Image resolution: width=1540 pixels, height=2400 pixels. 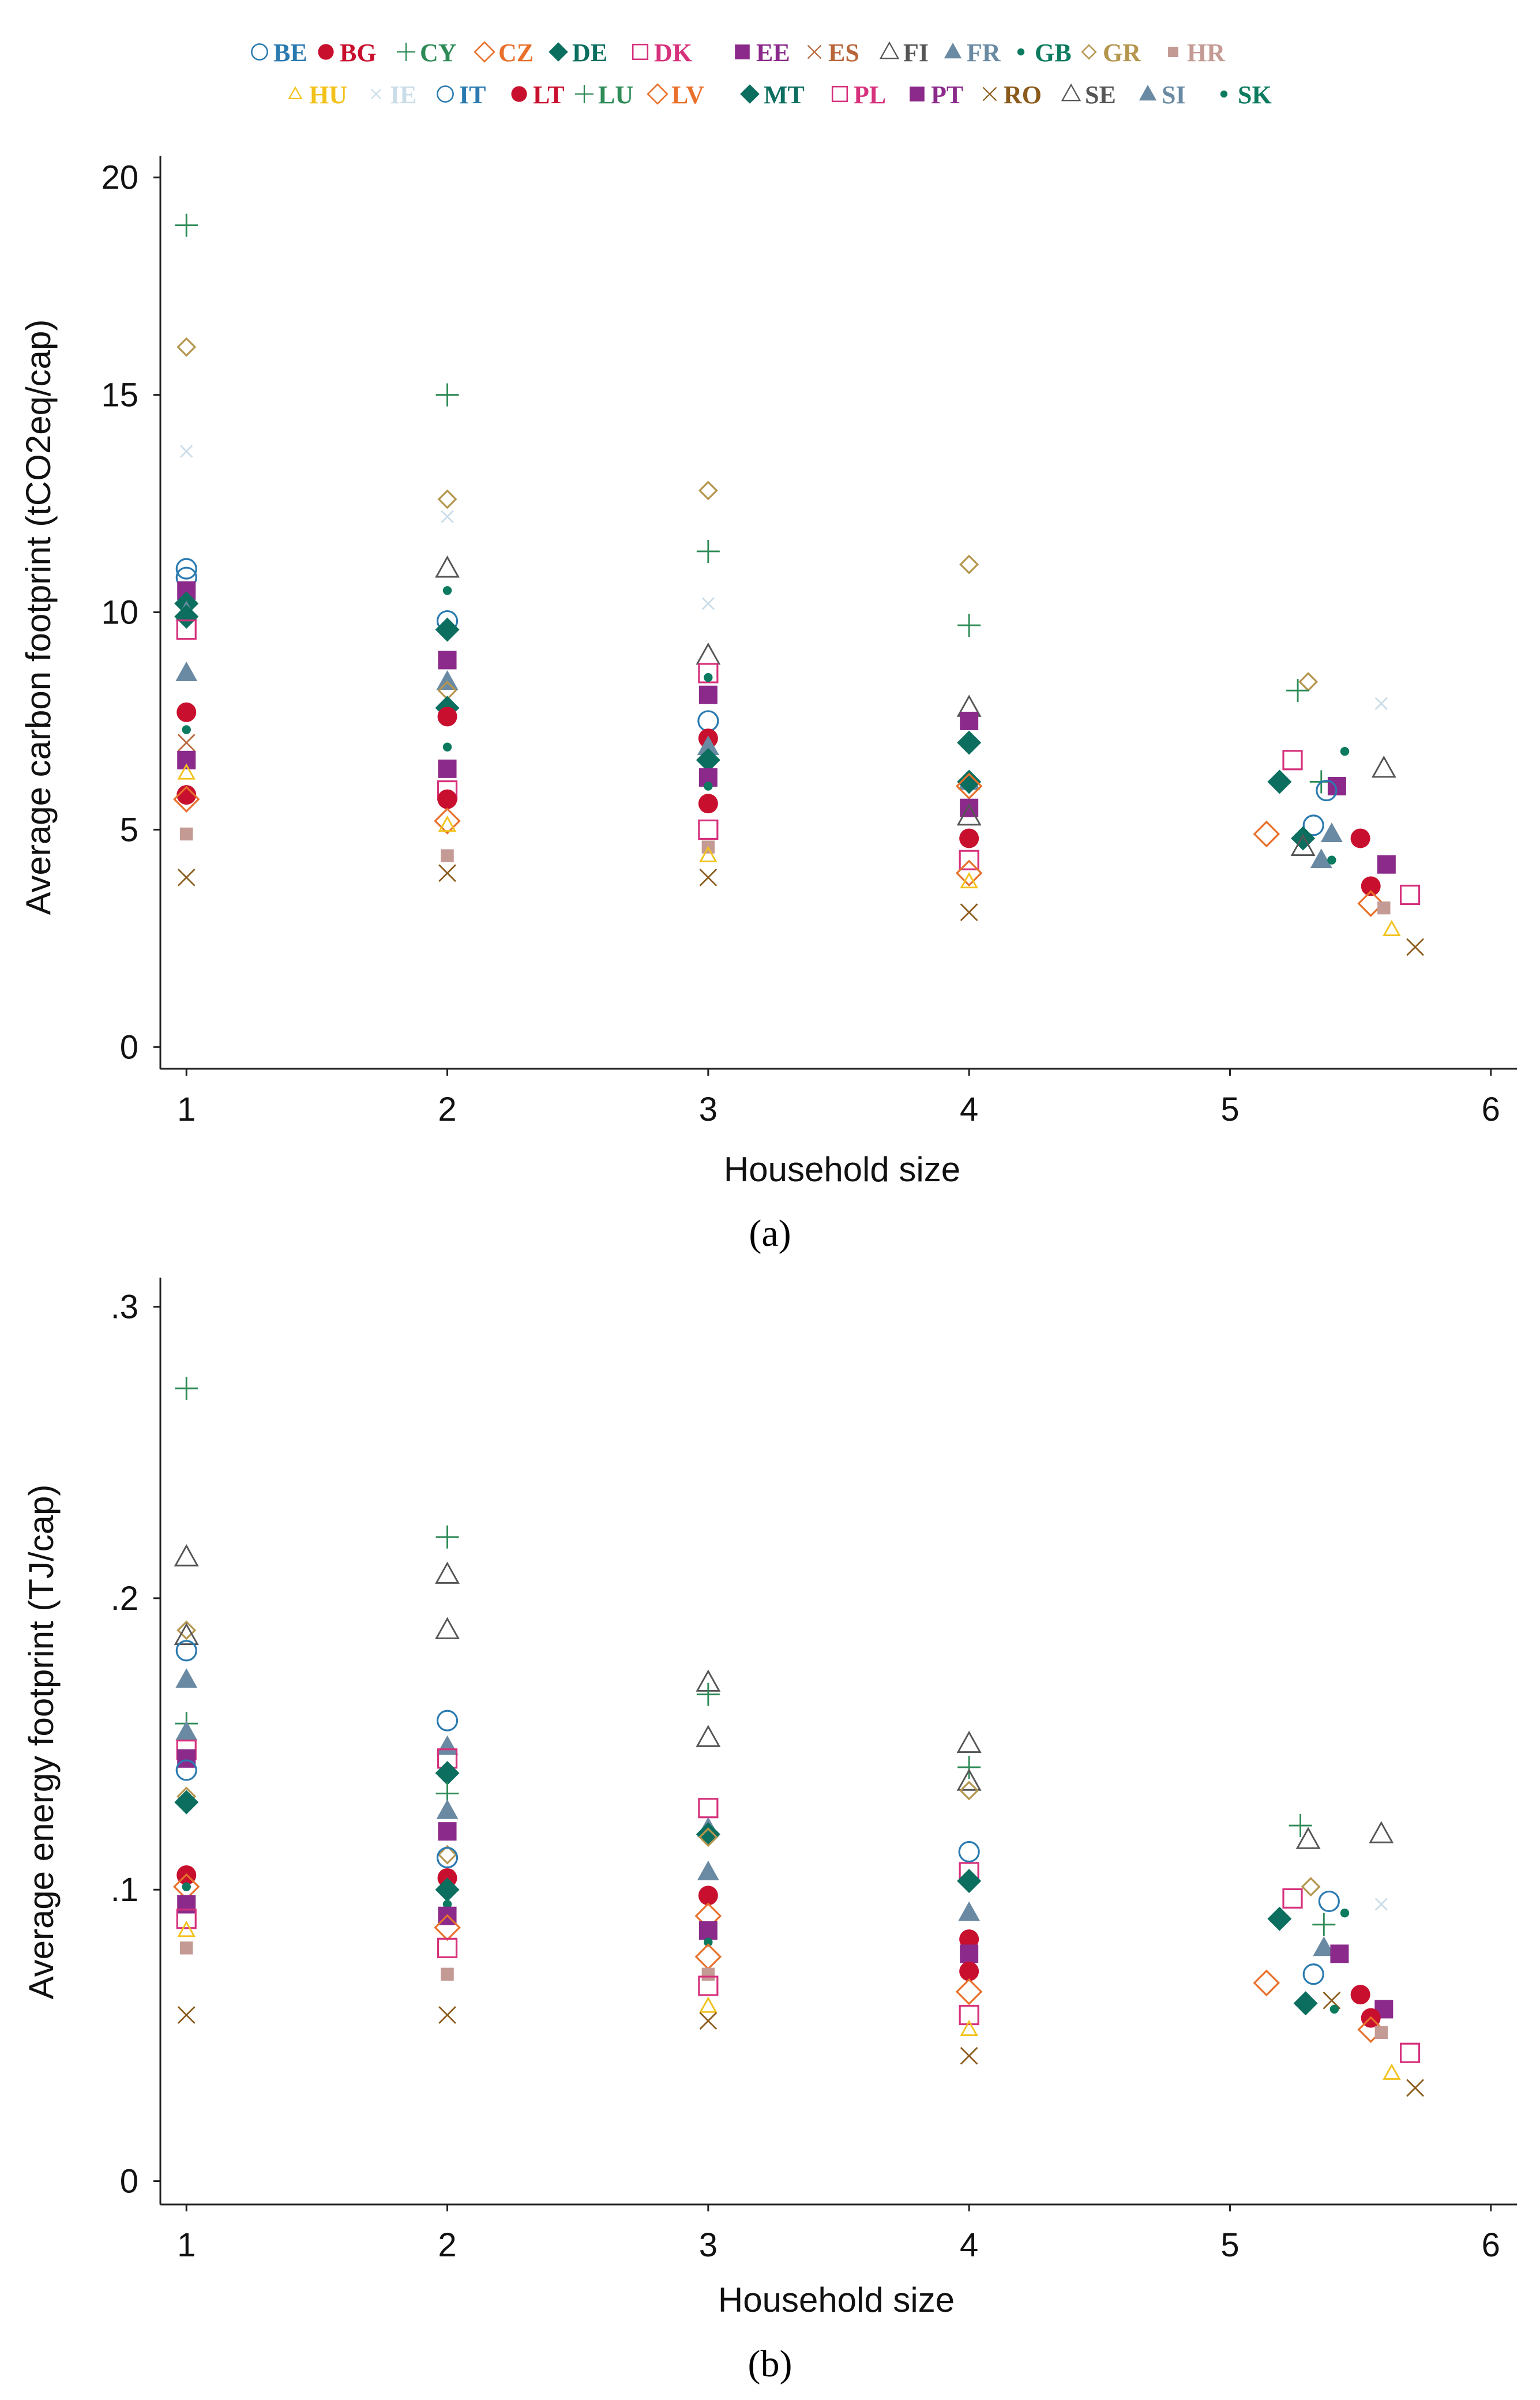 I want to click on x-tick-label: 1, so click(x=186, y=2245).